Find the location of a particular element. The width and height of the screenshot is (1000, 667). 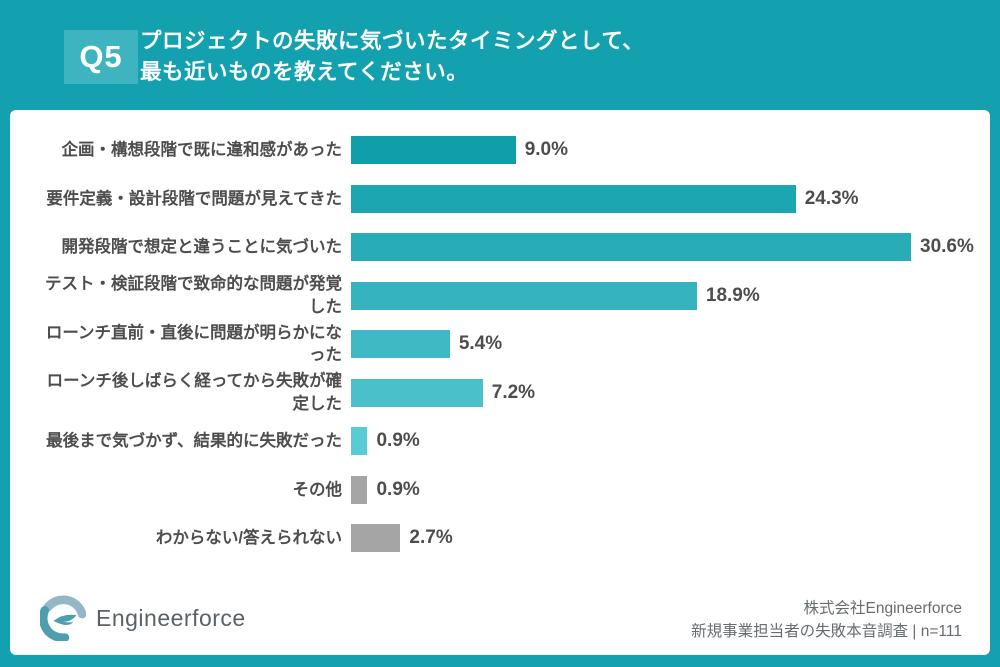

value-label: 7.2% is located at coordinates (513, 392).